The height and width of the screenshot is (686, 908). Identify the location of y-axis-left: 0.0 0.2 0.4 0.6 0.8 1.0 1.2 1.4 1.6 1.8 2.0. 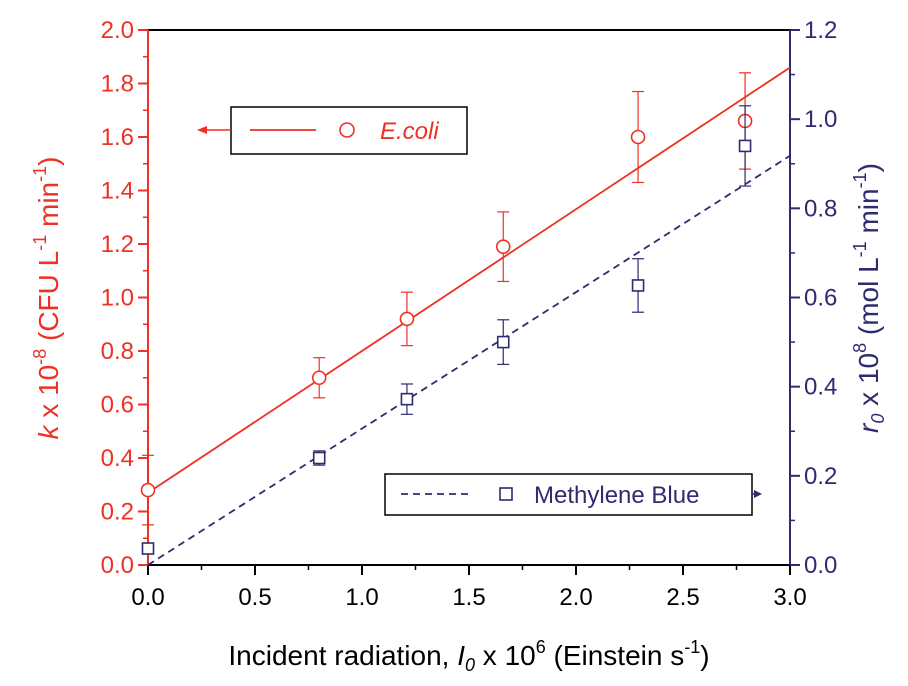
(124, 298).